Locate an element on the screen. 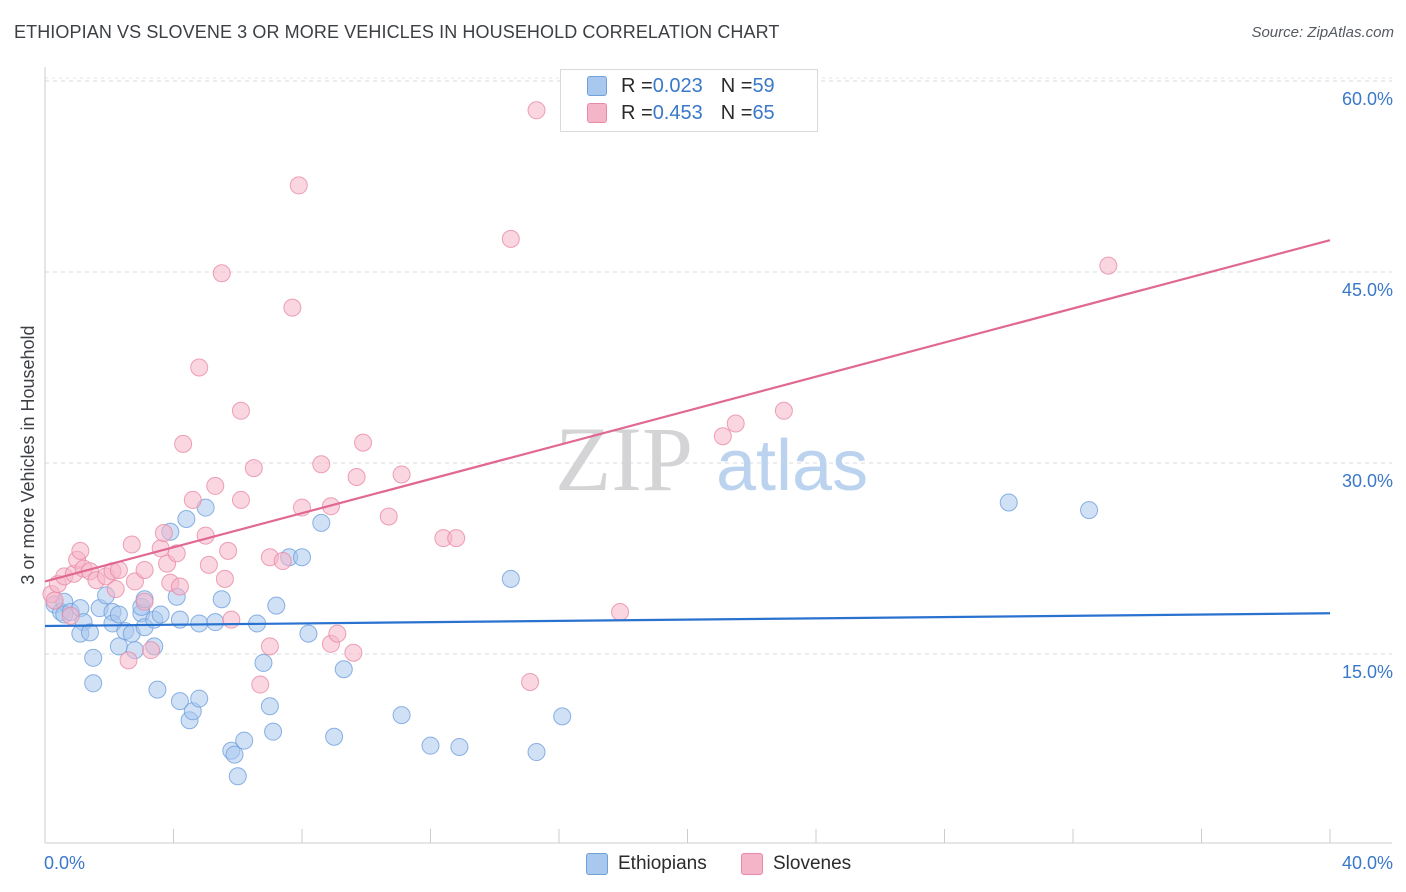 The image size is (1406, 892). legend-r-value: 0.023 is located at coordinates (677, 85).